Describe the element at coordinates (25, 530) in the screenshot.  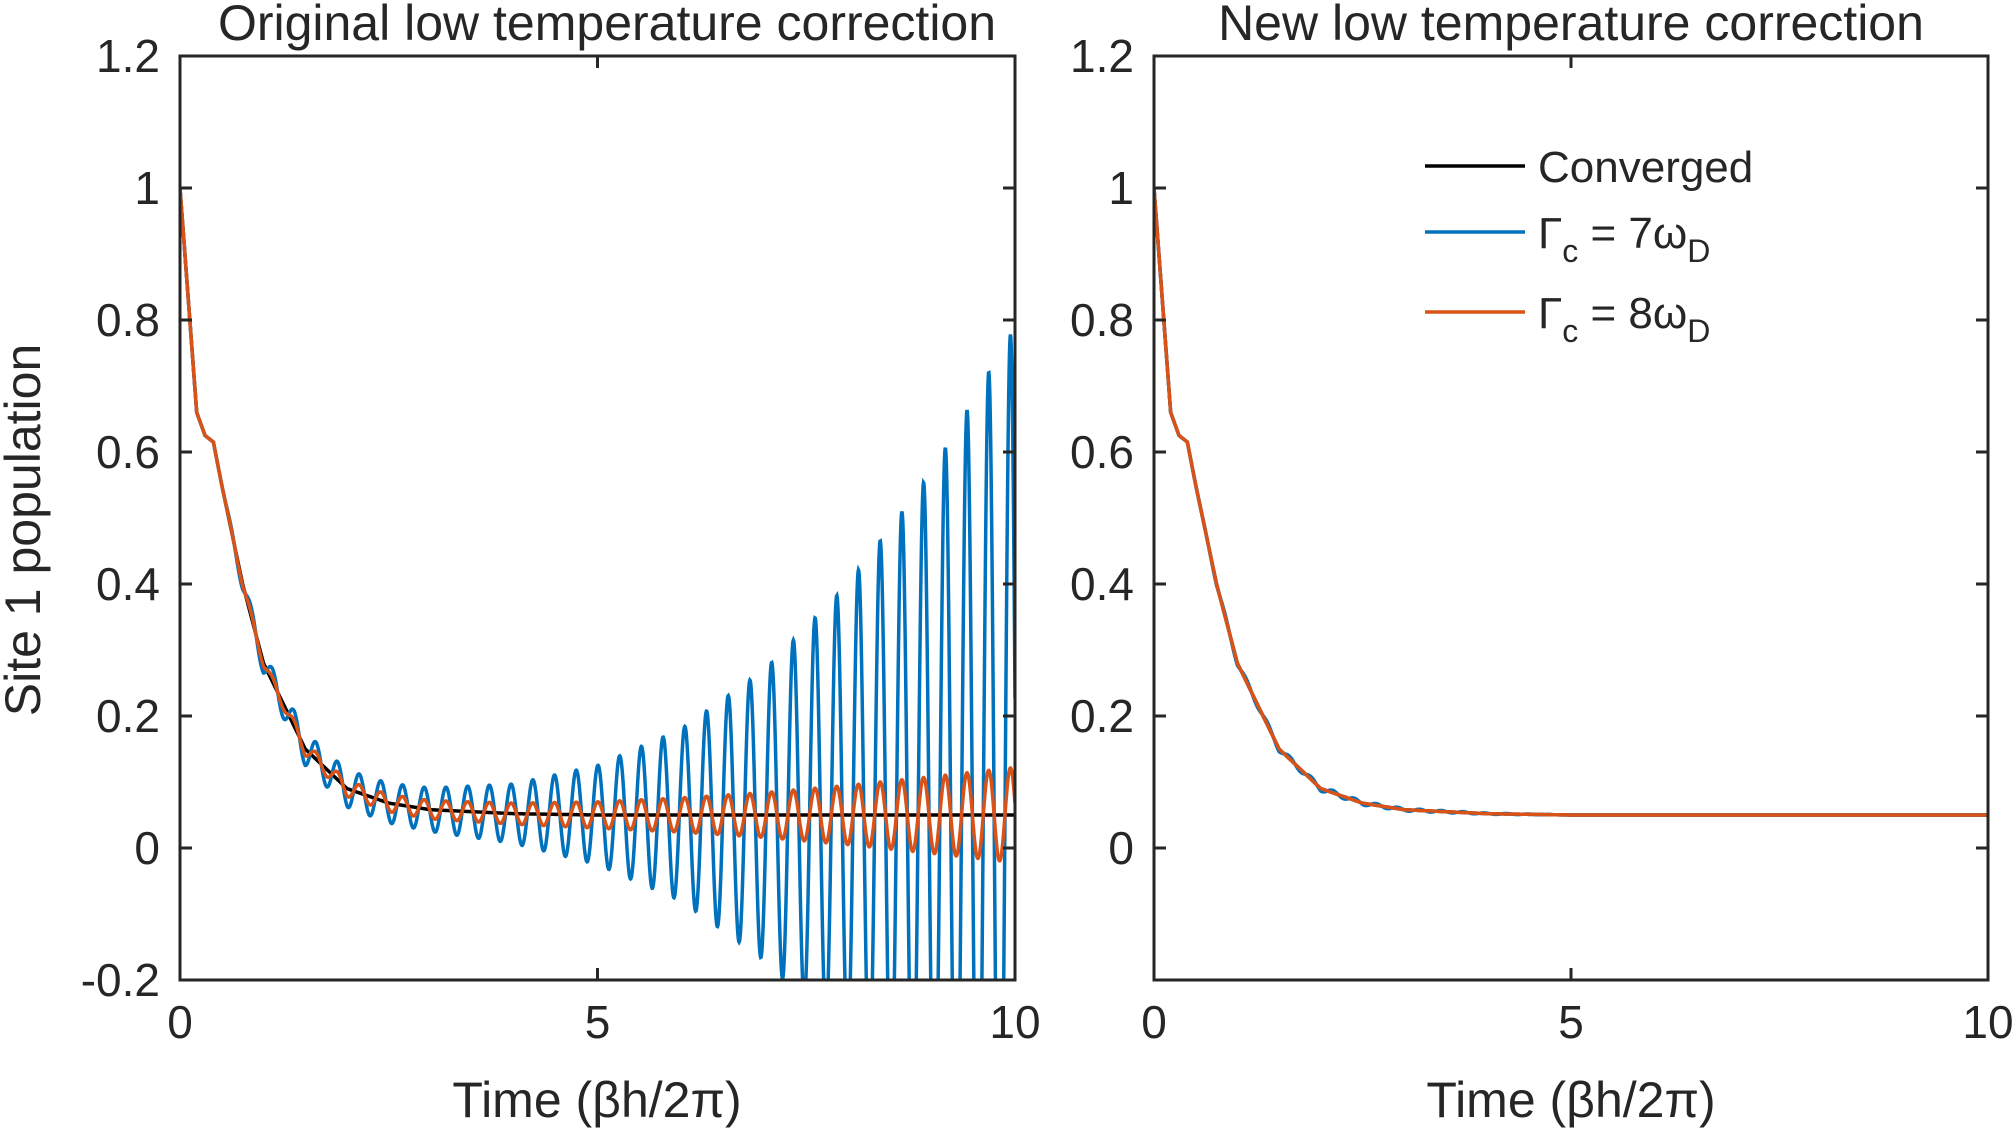
I see `panel-left-y-axis-label: Site 1 population` at that location.